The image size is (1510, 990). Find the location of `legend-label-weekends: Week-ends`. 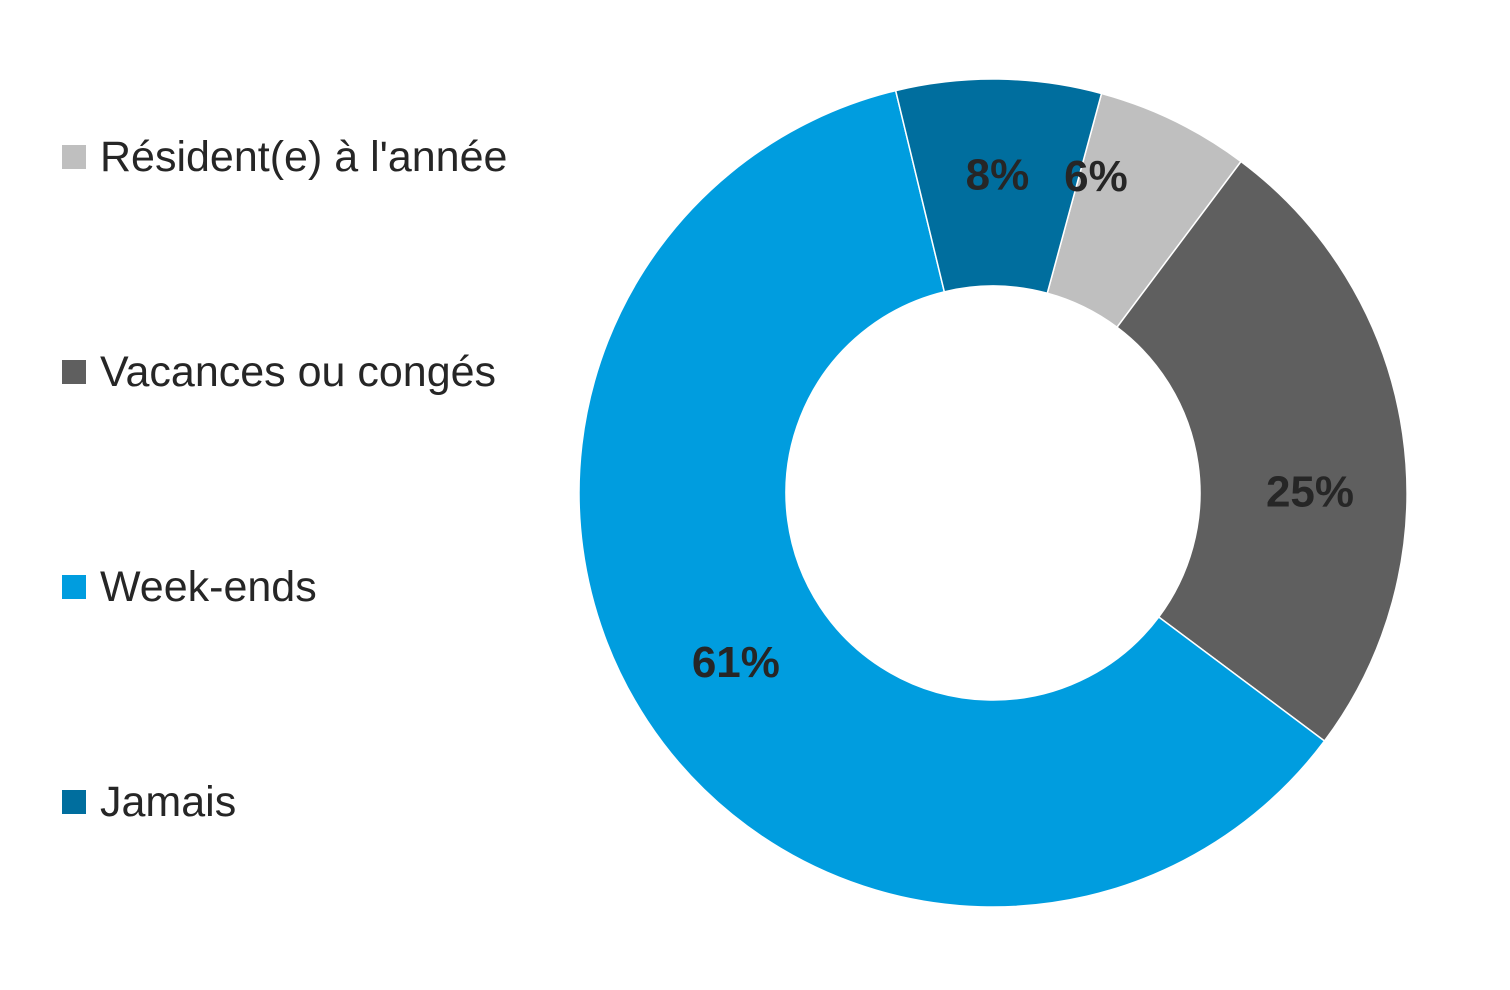

legend-label-weekends: Week-ends is located at coordinates (208, 586).